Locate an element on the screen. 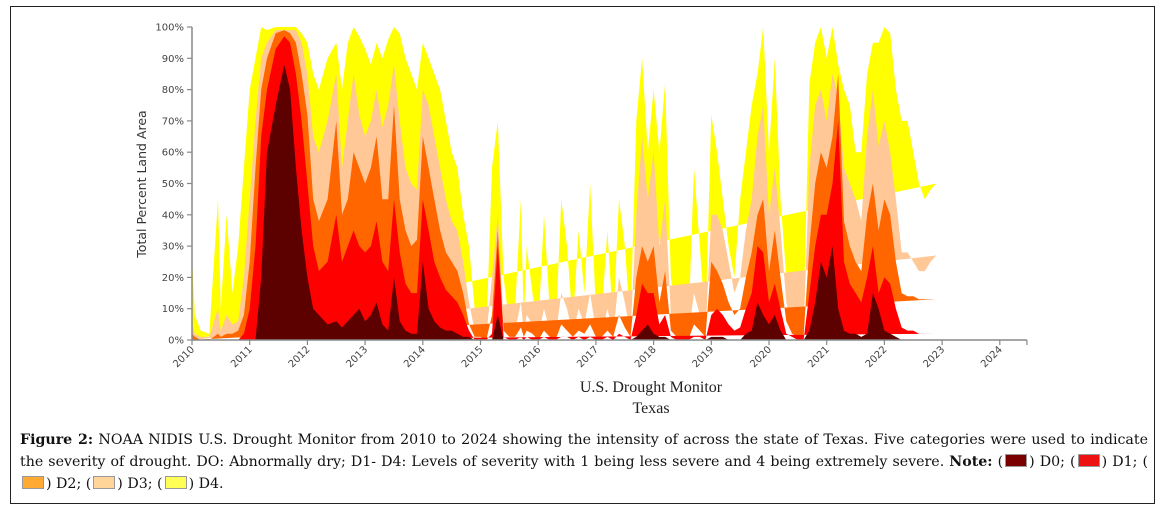 This screenshot has height=512, width=1168. x-tick-label: 2024 is located at coordinates (992, 357).